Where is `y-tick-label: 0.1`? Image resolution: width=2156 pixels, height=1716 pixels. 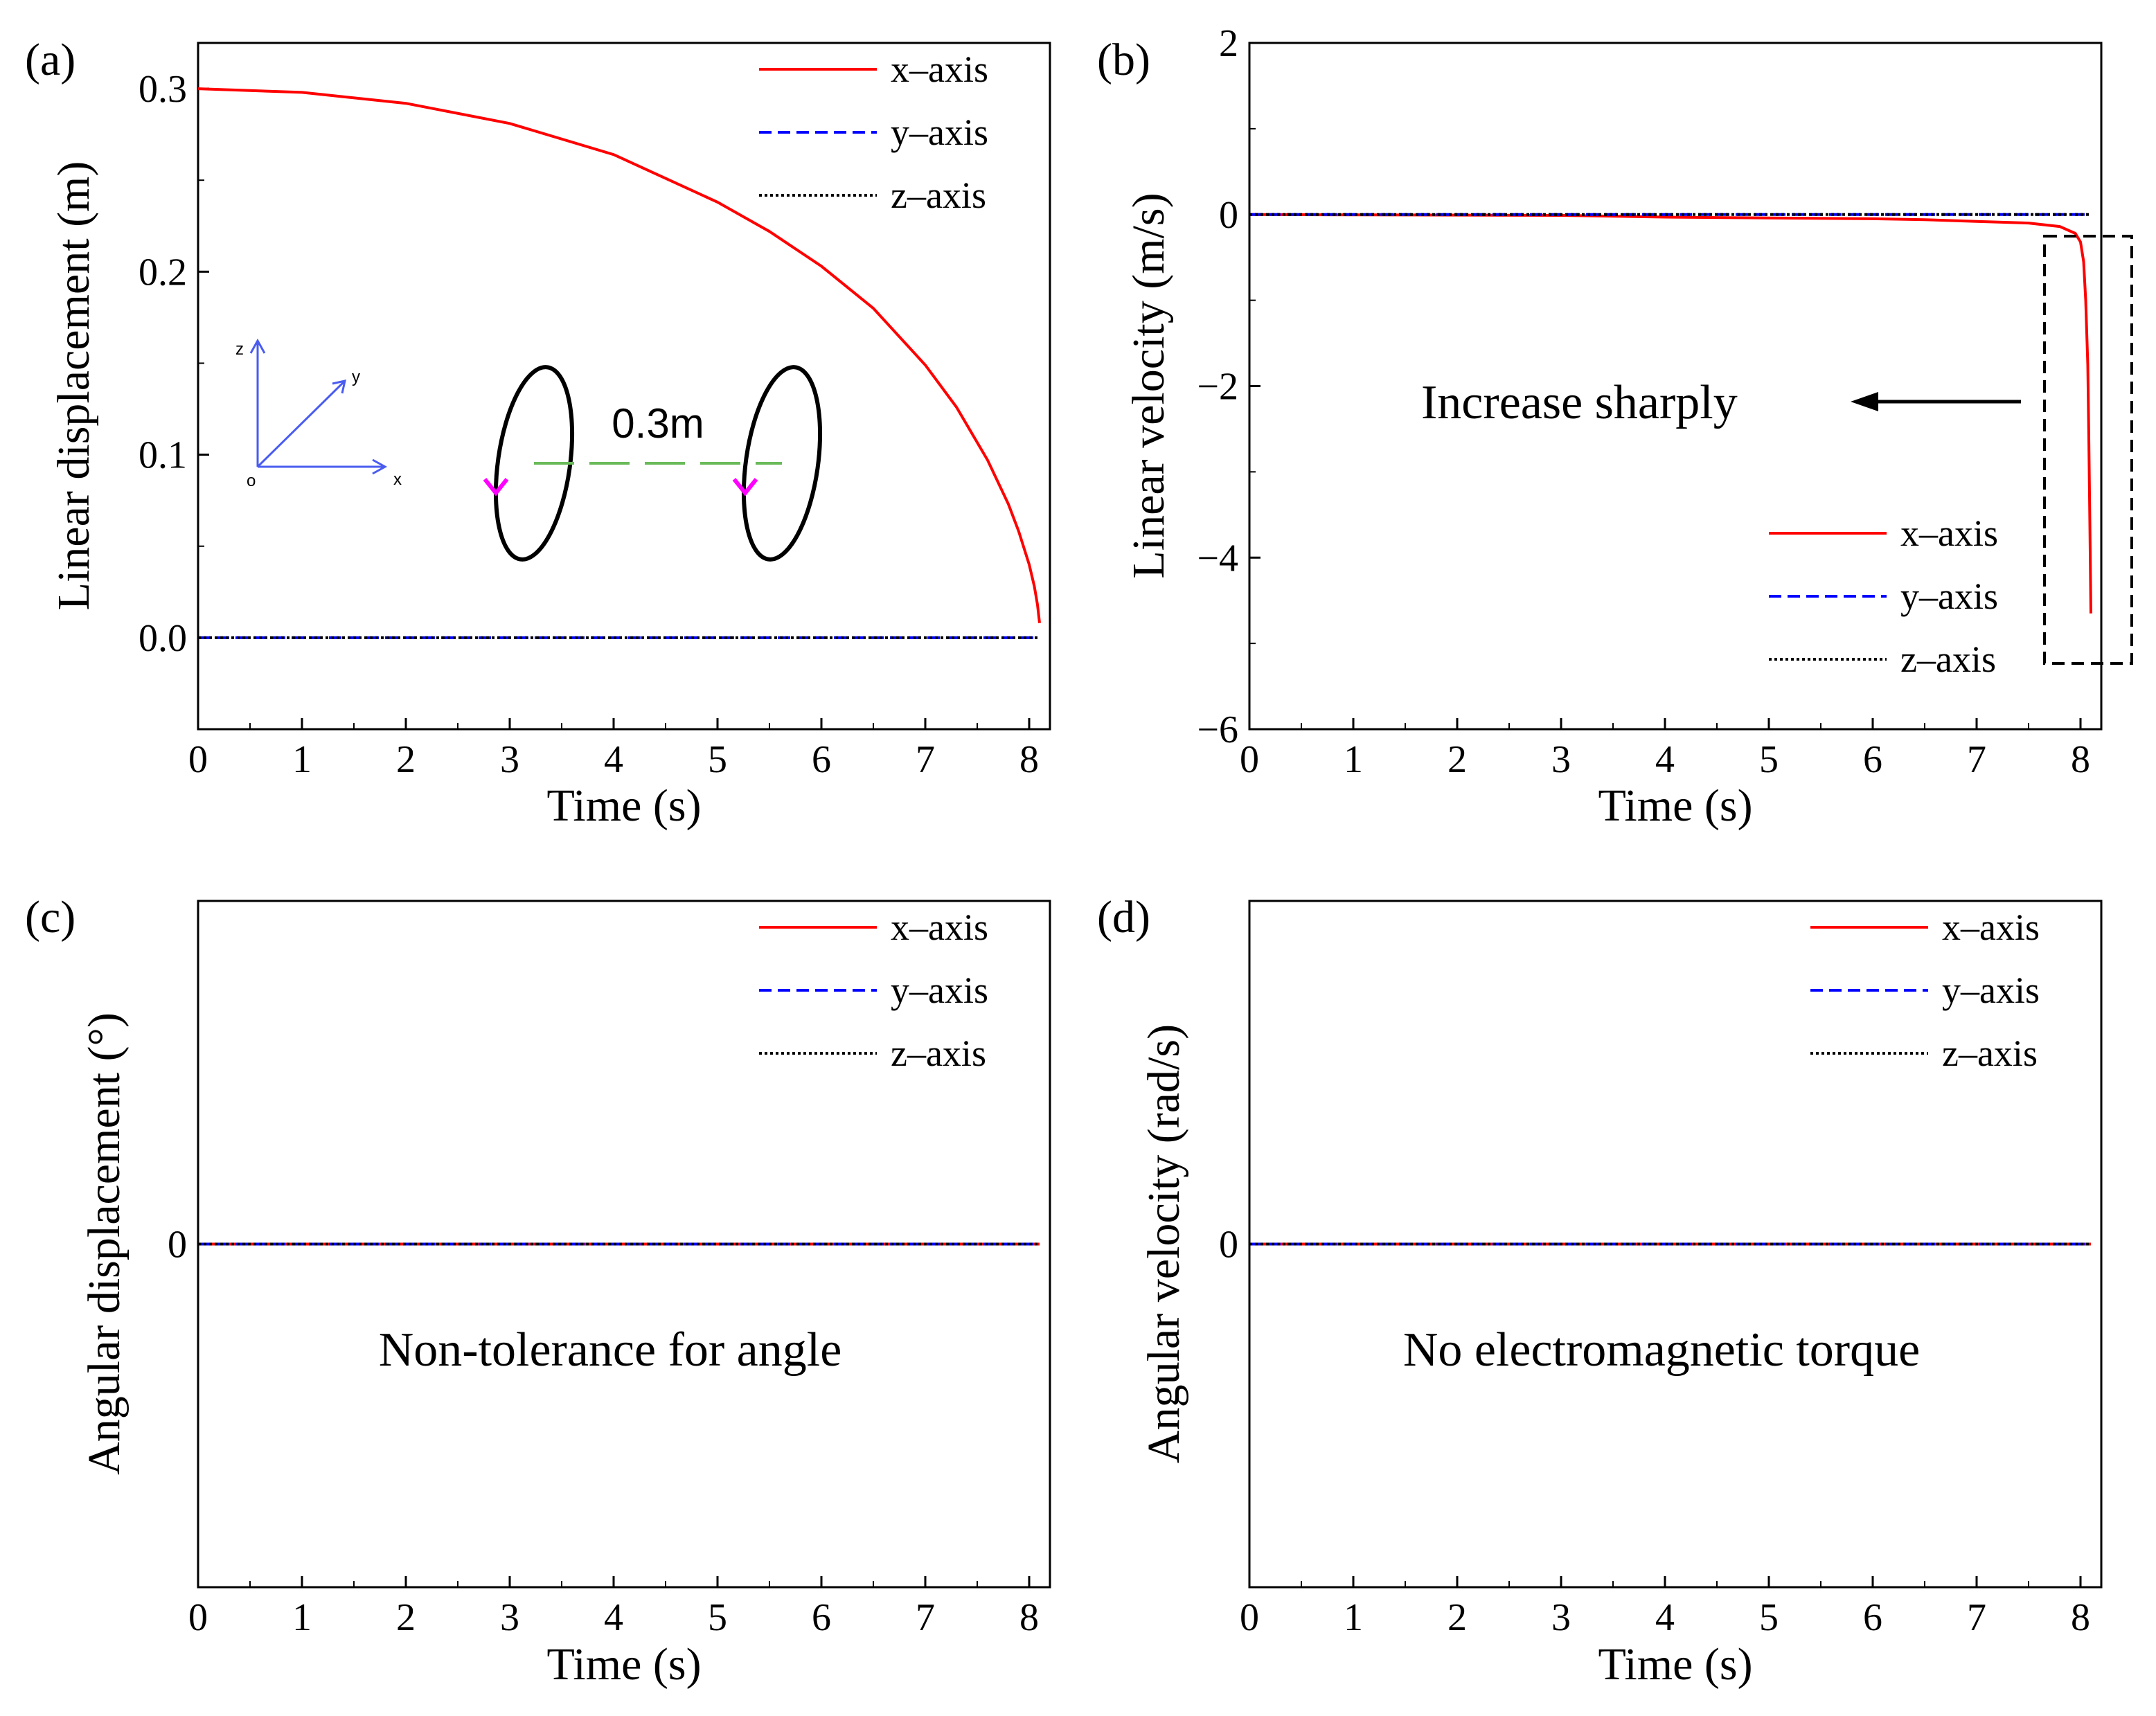
y-tick-label: 0.1 is located at coordinates (163, 455).